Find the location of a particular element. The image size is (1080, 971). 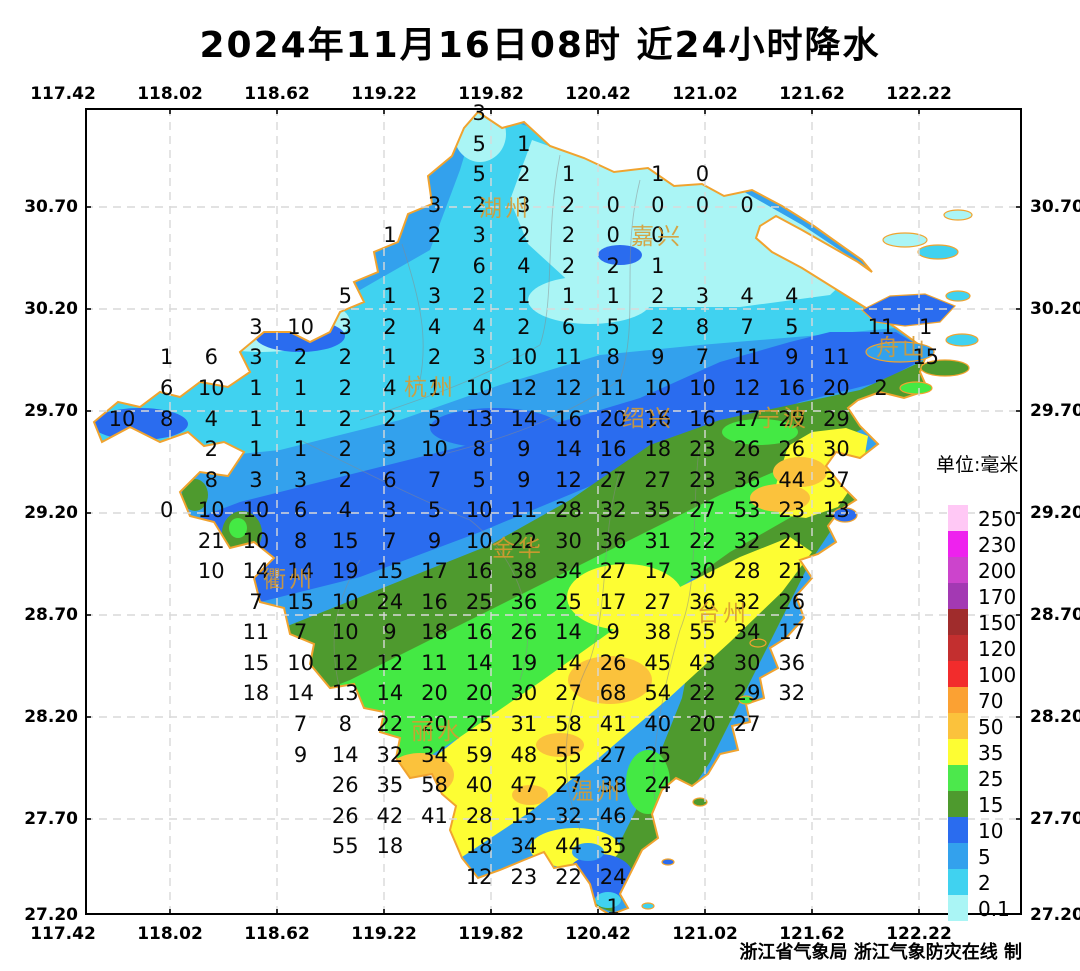

precip-value: 28 is located at coordinates (568, 510).